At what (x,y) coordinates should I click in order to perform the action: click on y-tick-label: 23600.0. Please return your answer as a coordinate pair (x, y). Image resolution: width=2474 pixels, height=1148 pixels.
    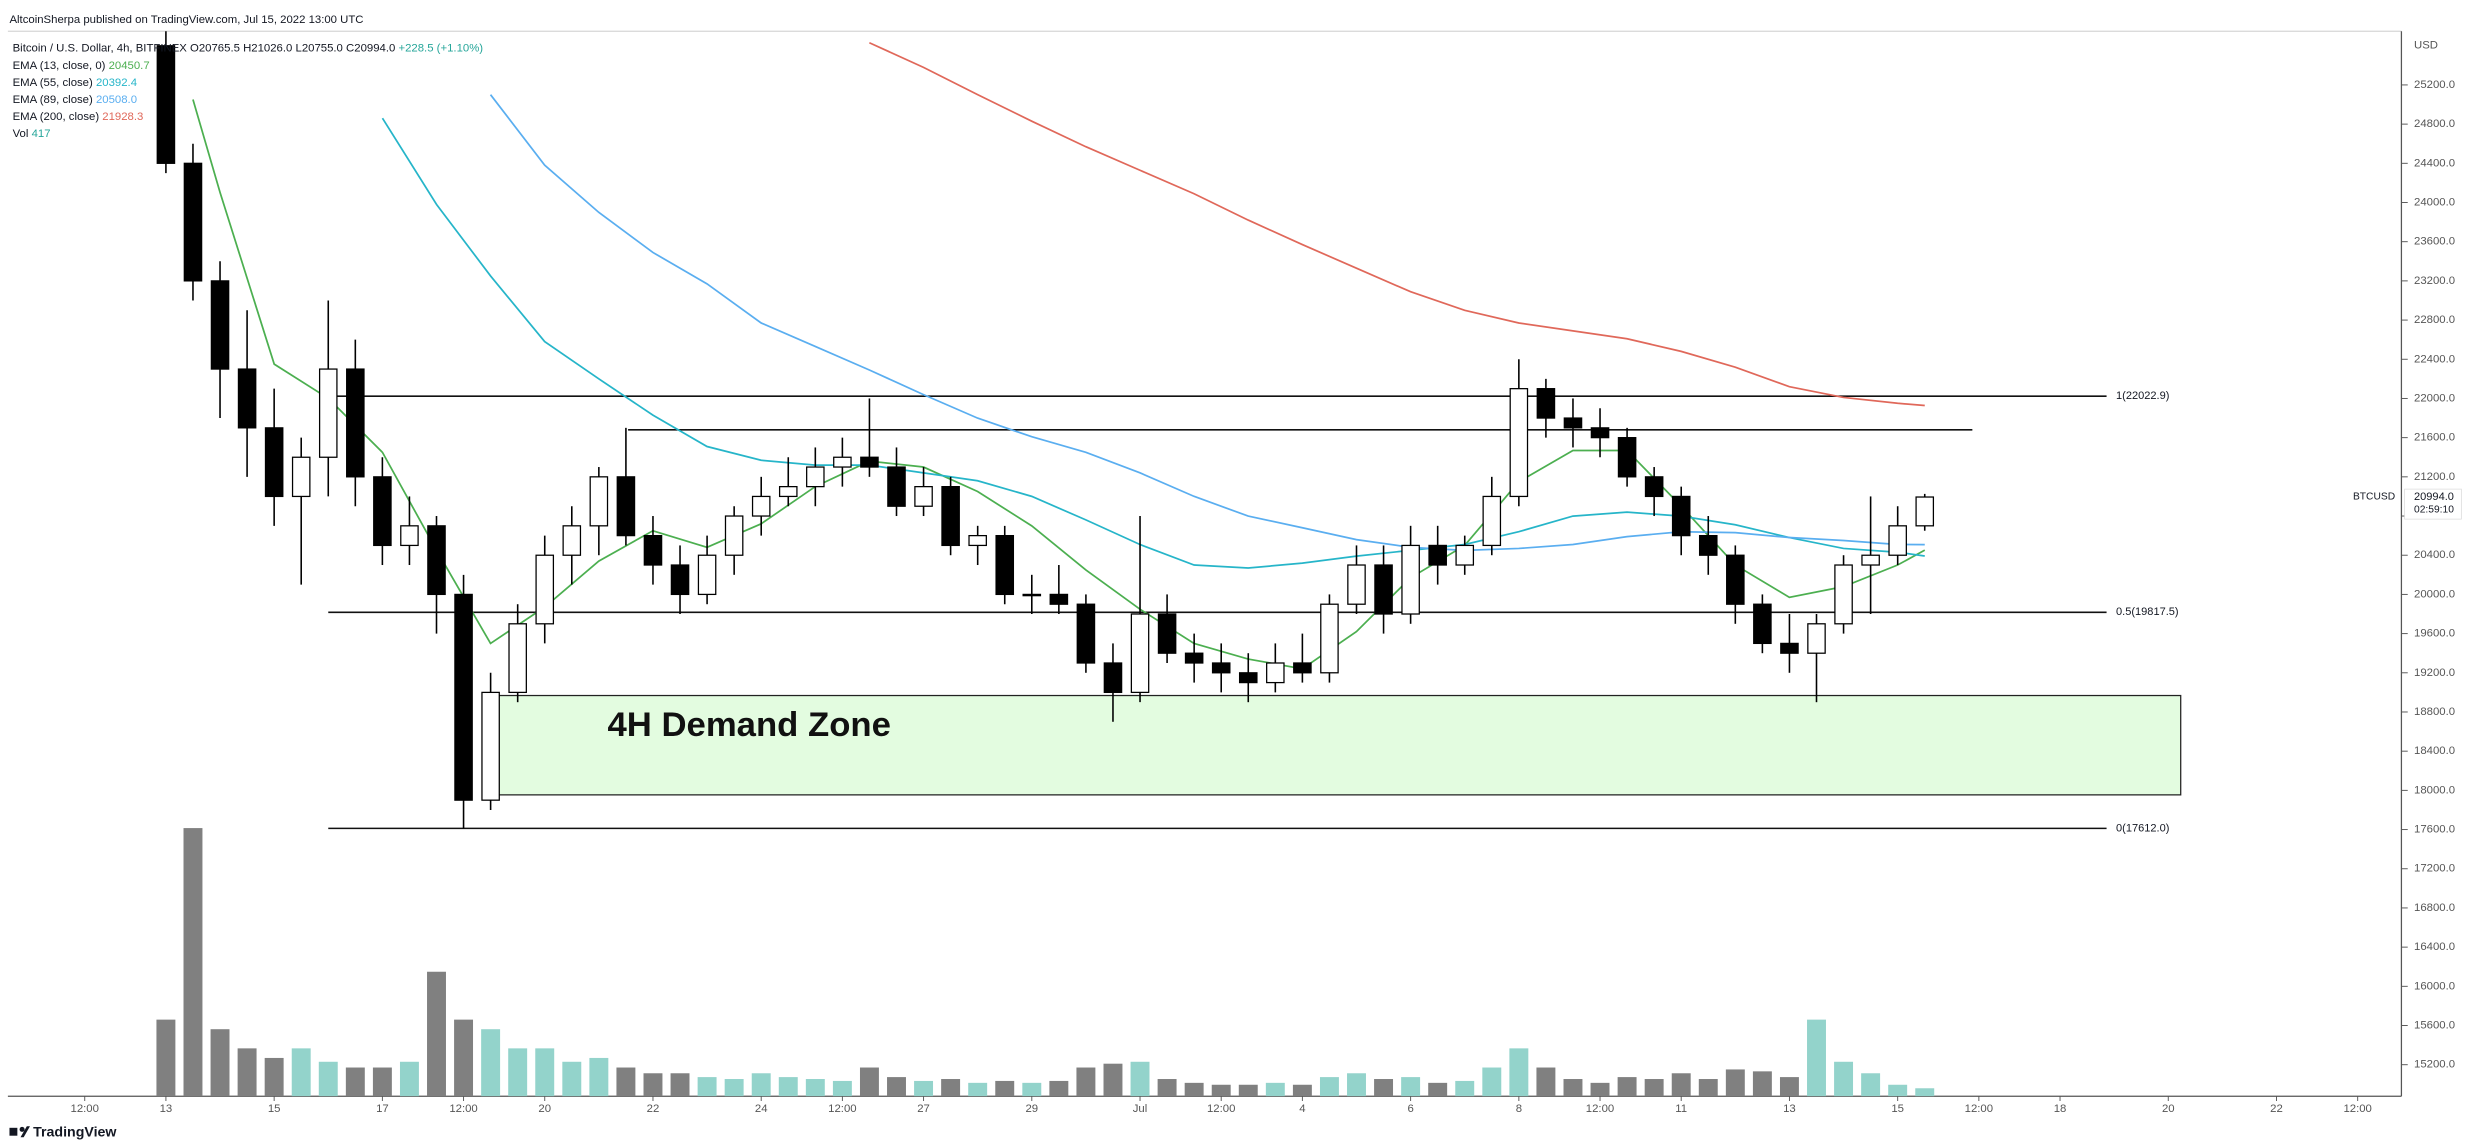
    Looking at the image, I should click on (2434, 242).